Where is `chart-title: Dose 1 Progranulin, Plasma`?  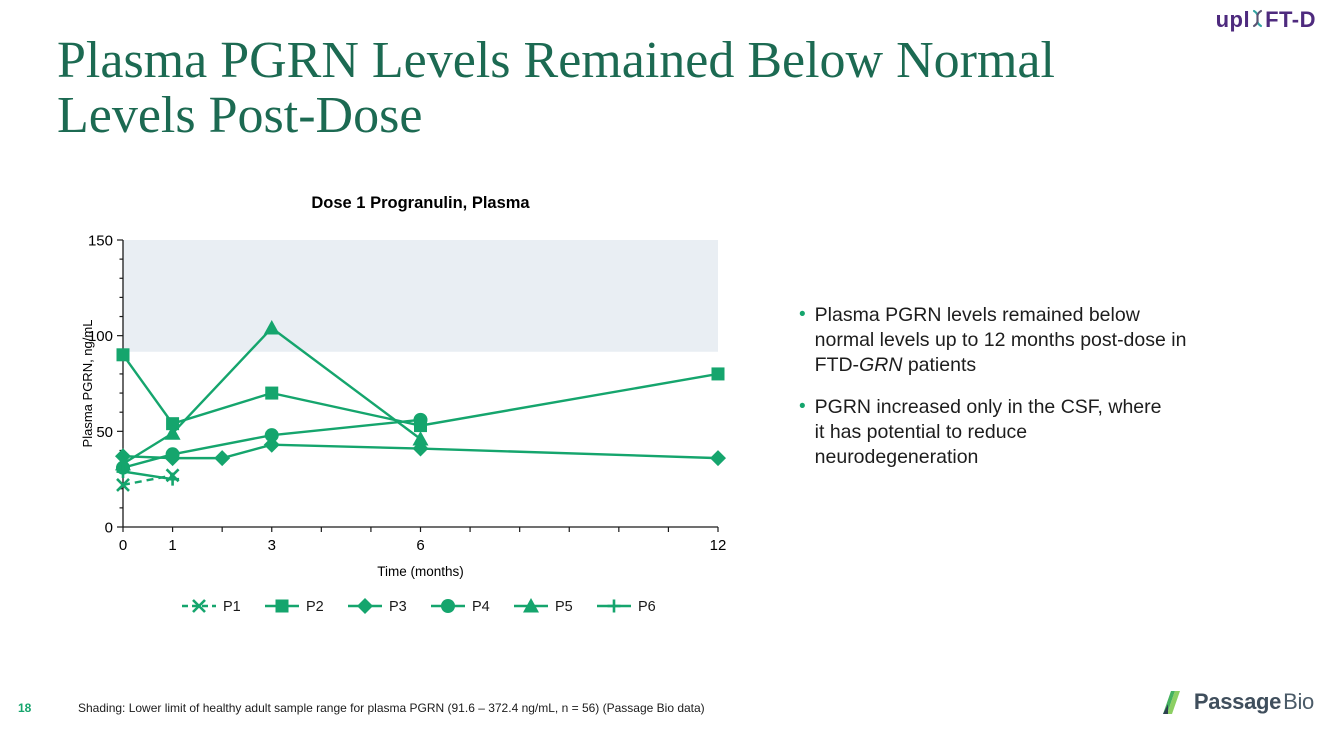
chart-title: Dose 1 Progranulin, Plasma is located at coordinates (420, 203).